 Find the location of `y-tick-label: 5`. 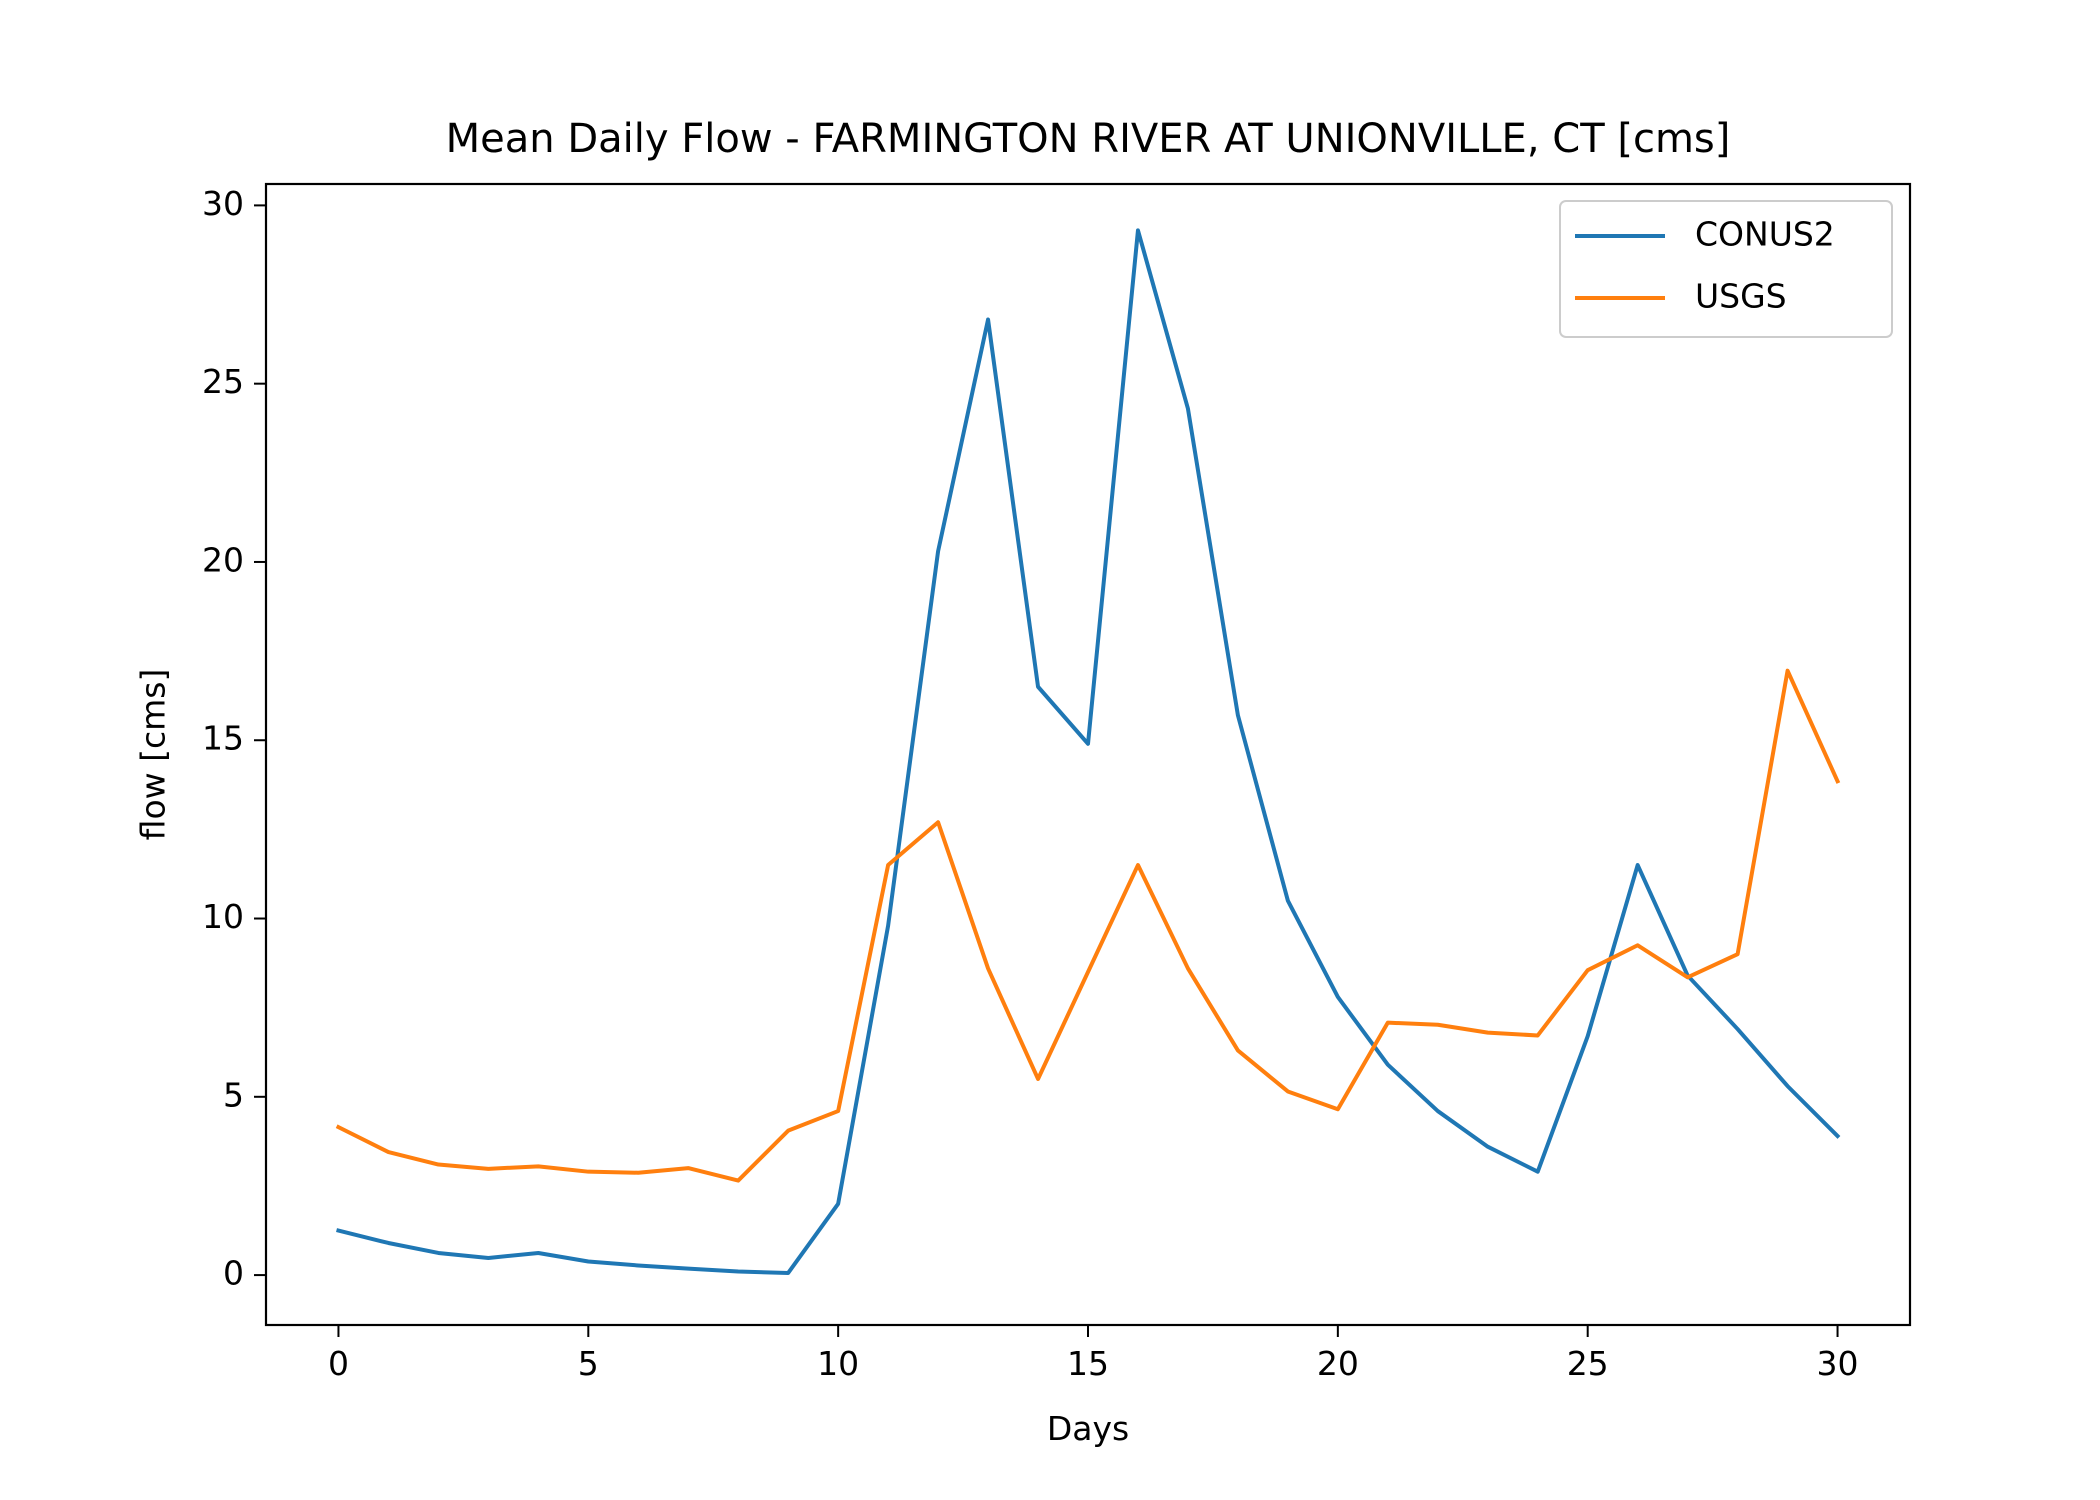

y-tick-label: 5 is located at coordinates (233, 1094).